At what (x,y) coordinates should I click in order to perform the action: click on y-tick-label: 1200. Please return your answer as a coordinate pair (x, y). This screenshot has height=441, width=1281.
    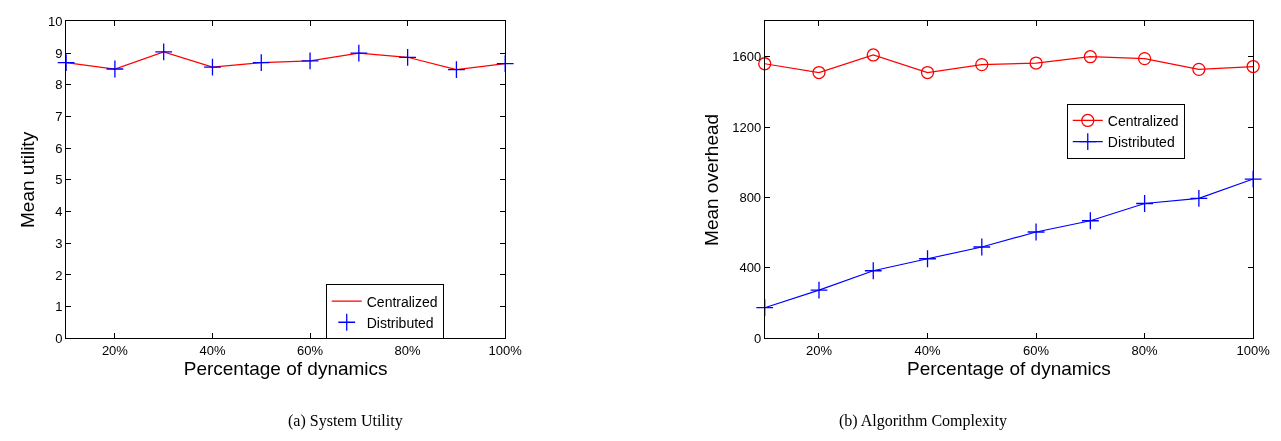
    Looking at the image, I should click on (747, 127).